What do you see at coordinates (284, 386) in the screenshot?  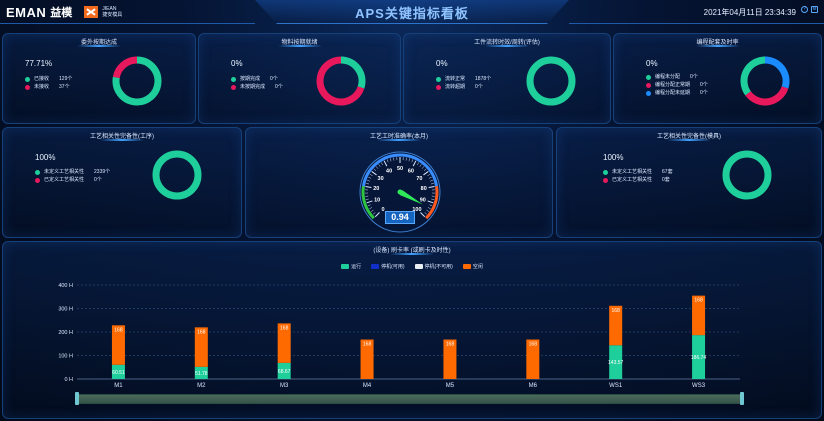 I see `x-tick-label: M3` at bounding box center [284, 386].